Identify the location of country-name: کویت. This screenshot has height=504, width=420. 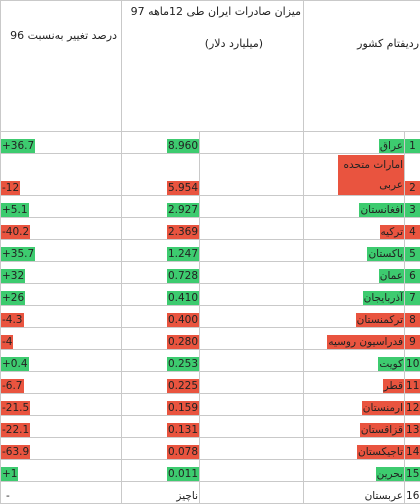
(391, 364).